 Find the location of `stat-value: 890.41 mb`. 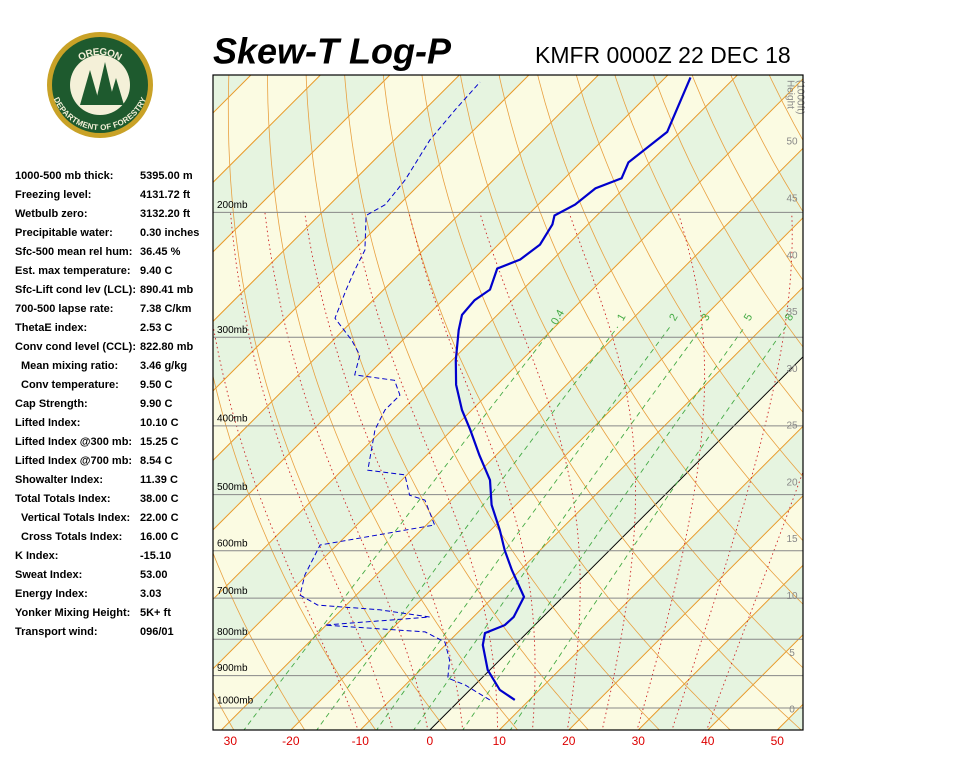

stat-value: 890.41 mb is located at coordinates (166, 290).